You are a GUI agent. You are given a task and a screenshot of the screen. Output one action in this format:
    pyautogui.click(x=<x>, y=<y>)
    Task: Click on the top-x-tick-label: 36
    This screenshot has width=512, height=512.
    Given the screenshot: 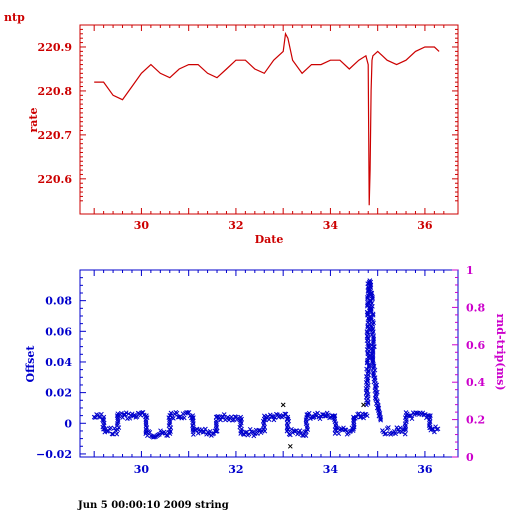 What is the action you would take?
    pyautogui.click(x=425, y=225)
    